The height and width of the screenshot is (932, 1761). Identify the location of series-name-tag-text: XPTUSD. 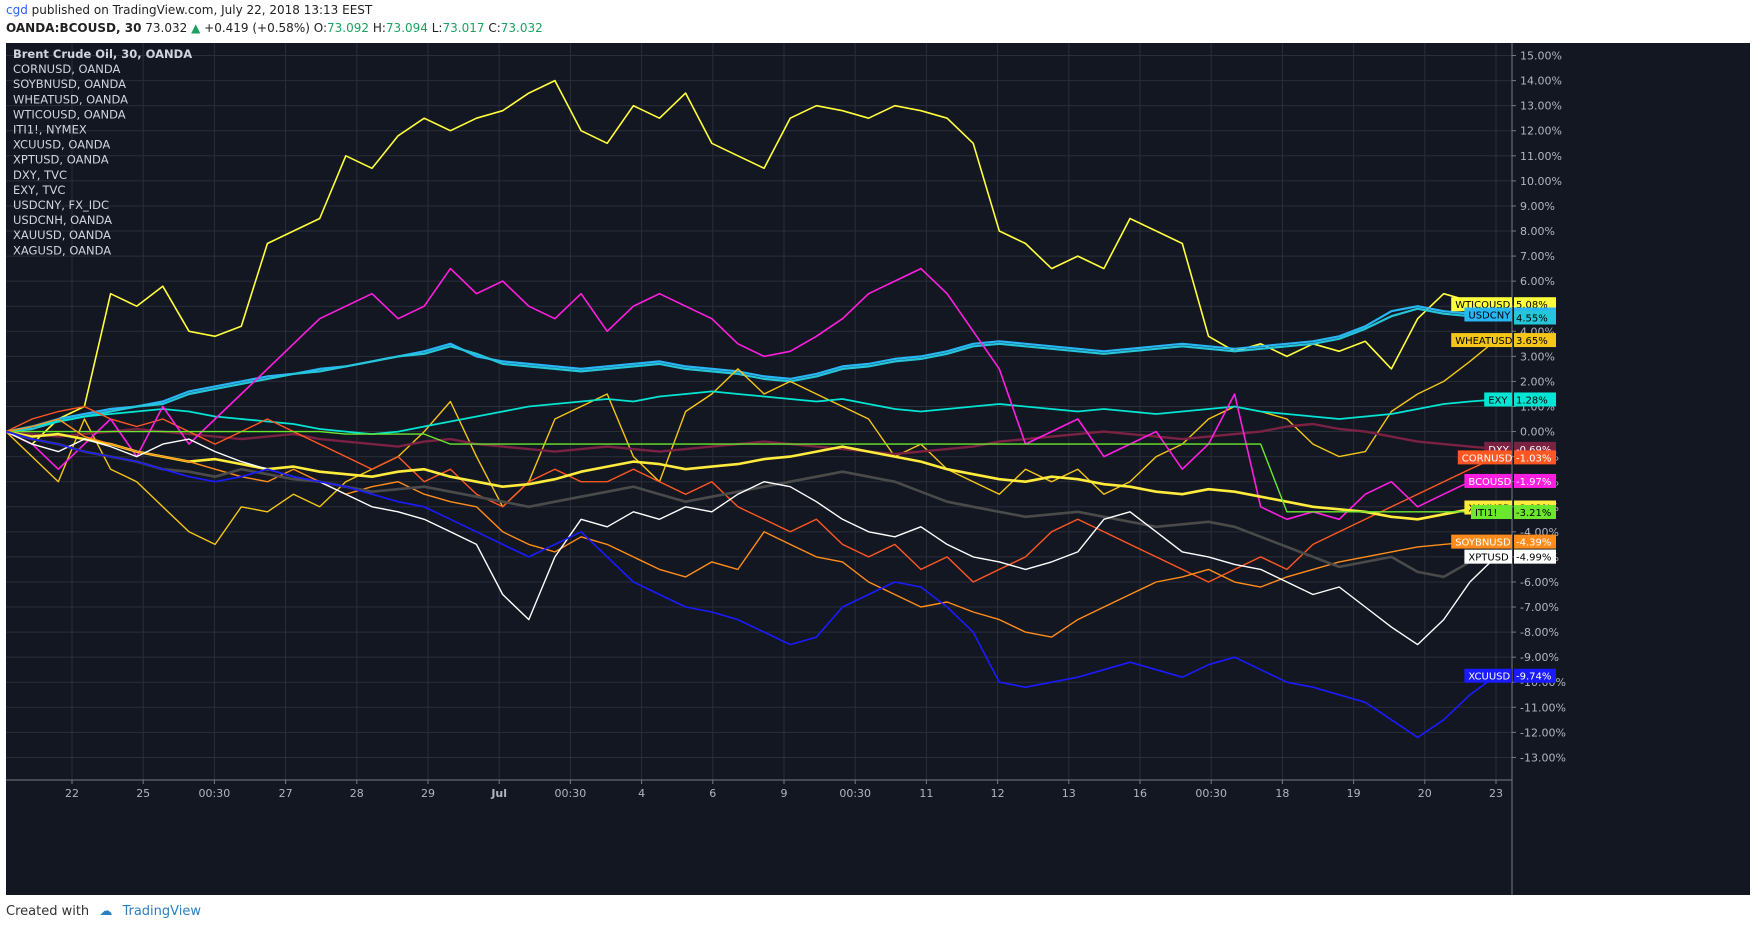
(1488, 558).